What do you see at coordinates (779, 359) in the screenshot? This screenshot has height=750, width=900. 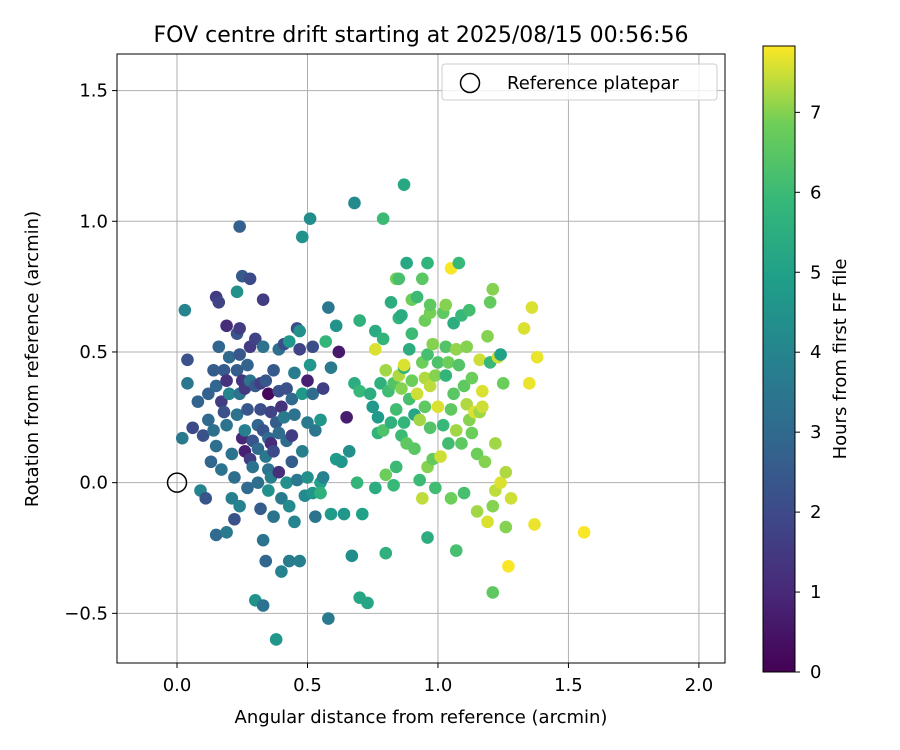 I see `colorbar-gradient` at bounding box center [779, 359].